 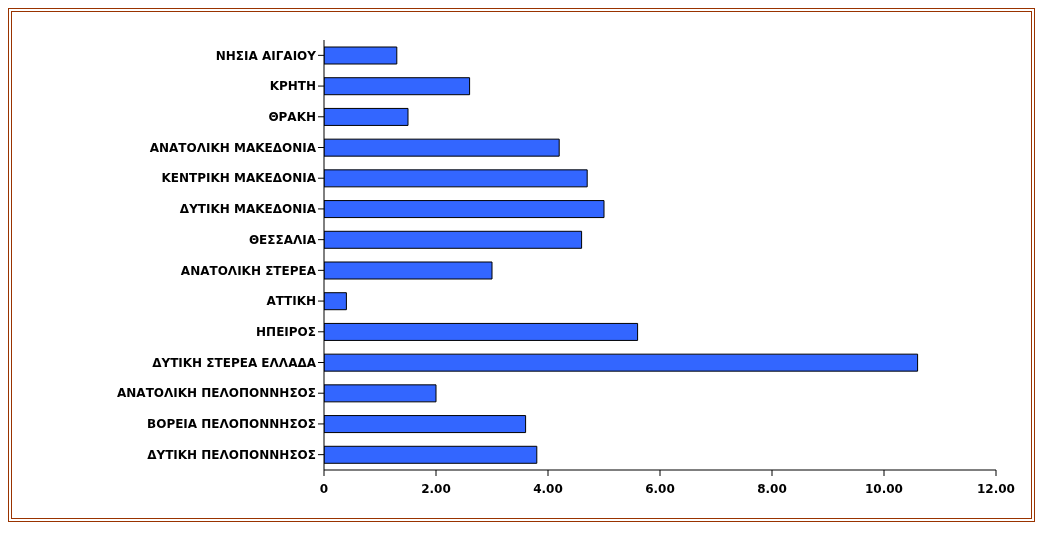 What do you see at coordinates (248, 209) in the screenshot?
I see `y-tick-label: ΔΥΤΙΚΗ ΜΑΚΕΔΟΝΙΑ` at bounding box center [248, 209].